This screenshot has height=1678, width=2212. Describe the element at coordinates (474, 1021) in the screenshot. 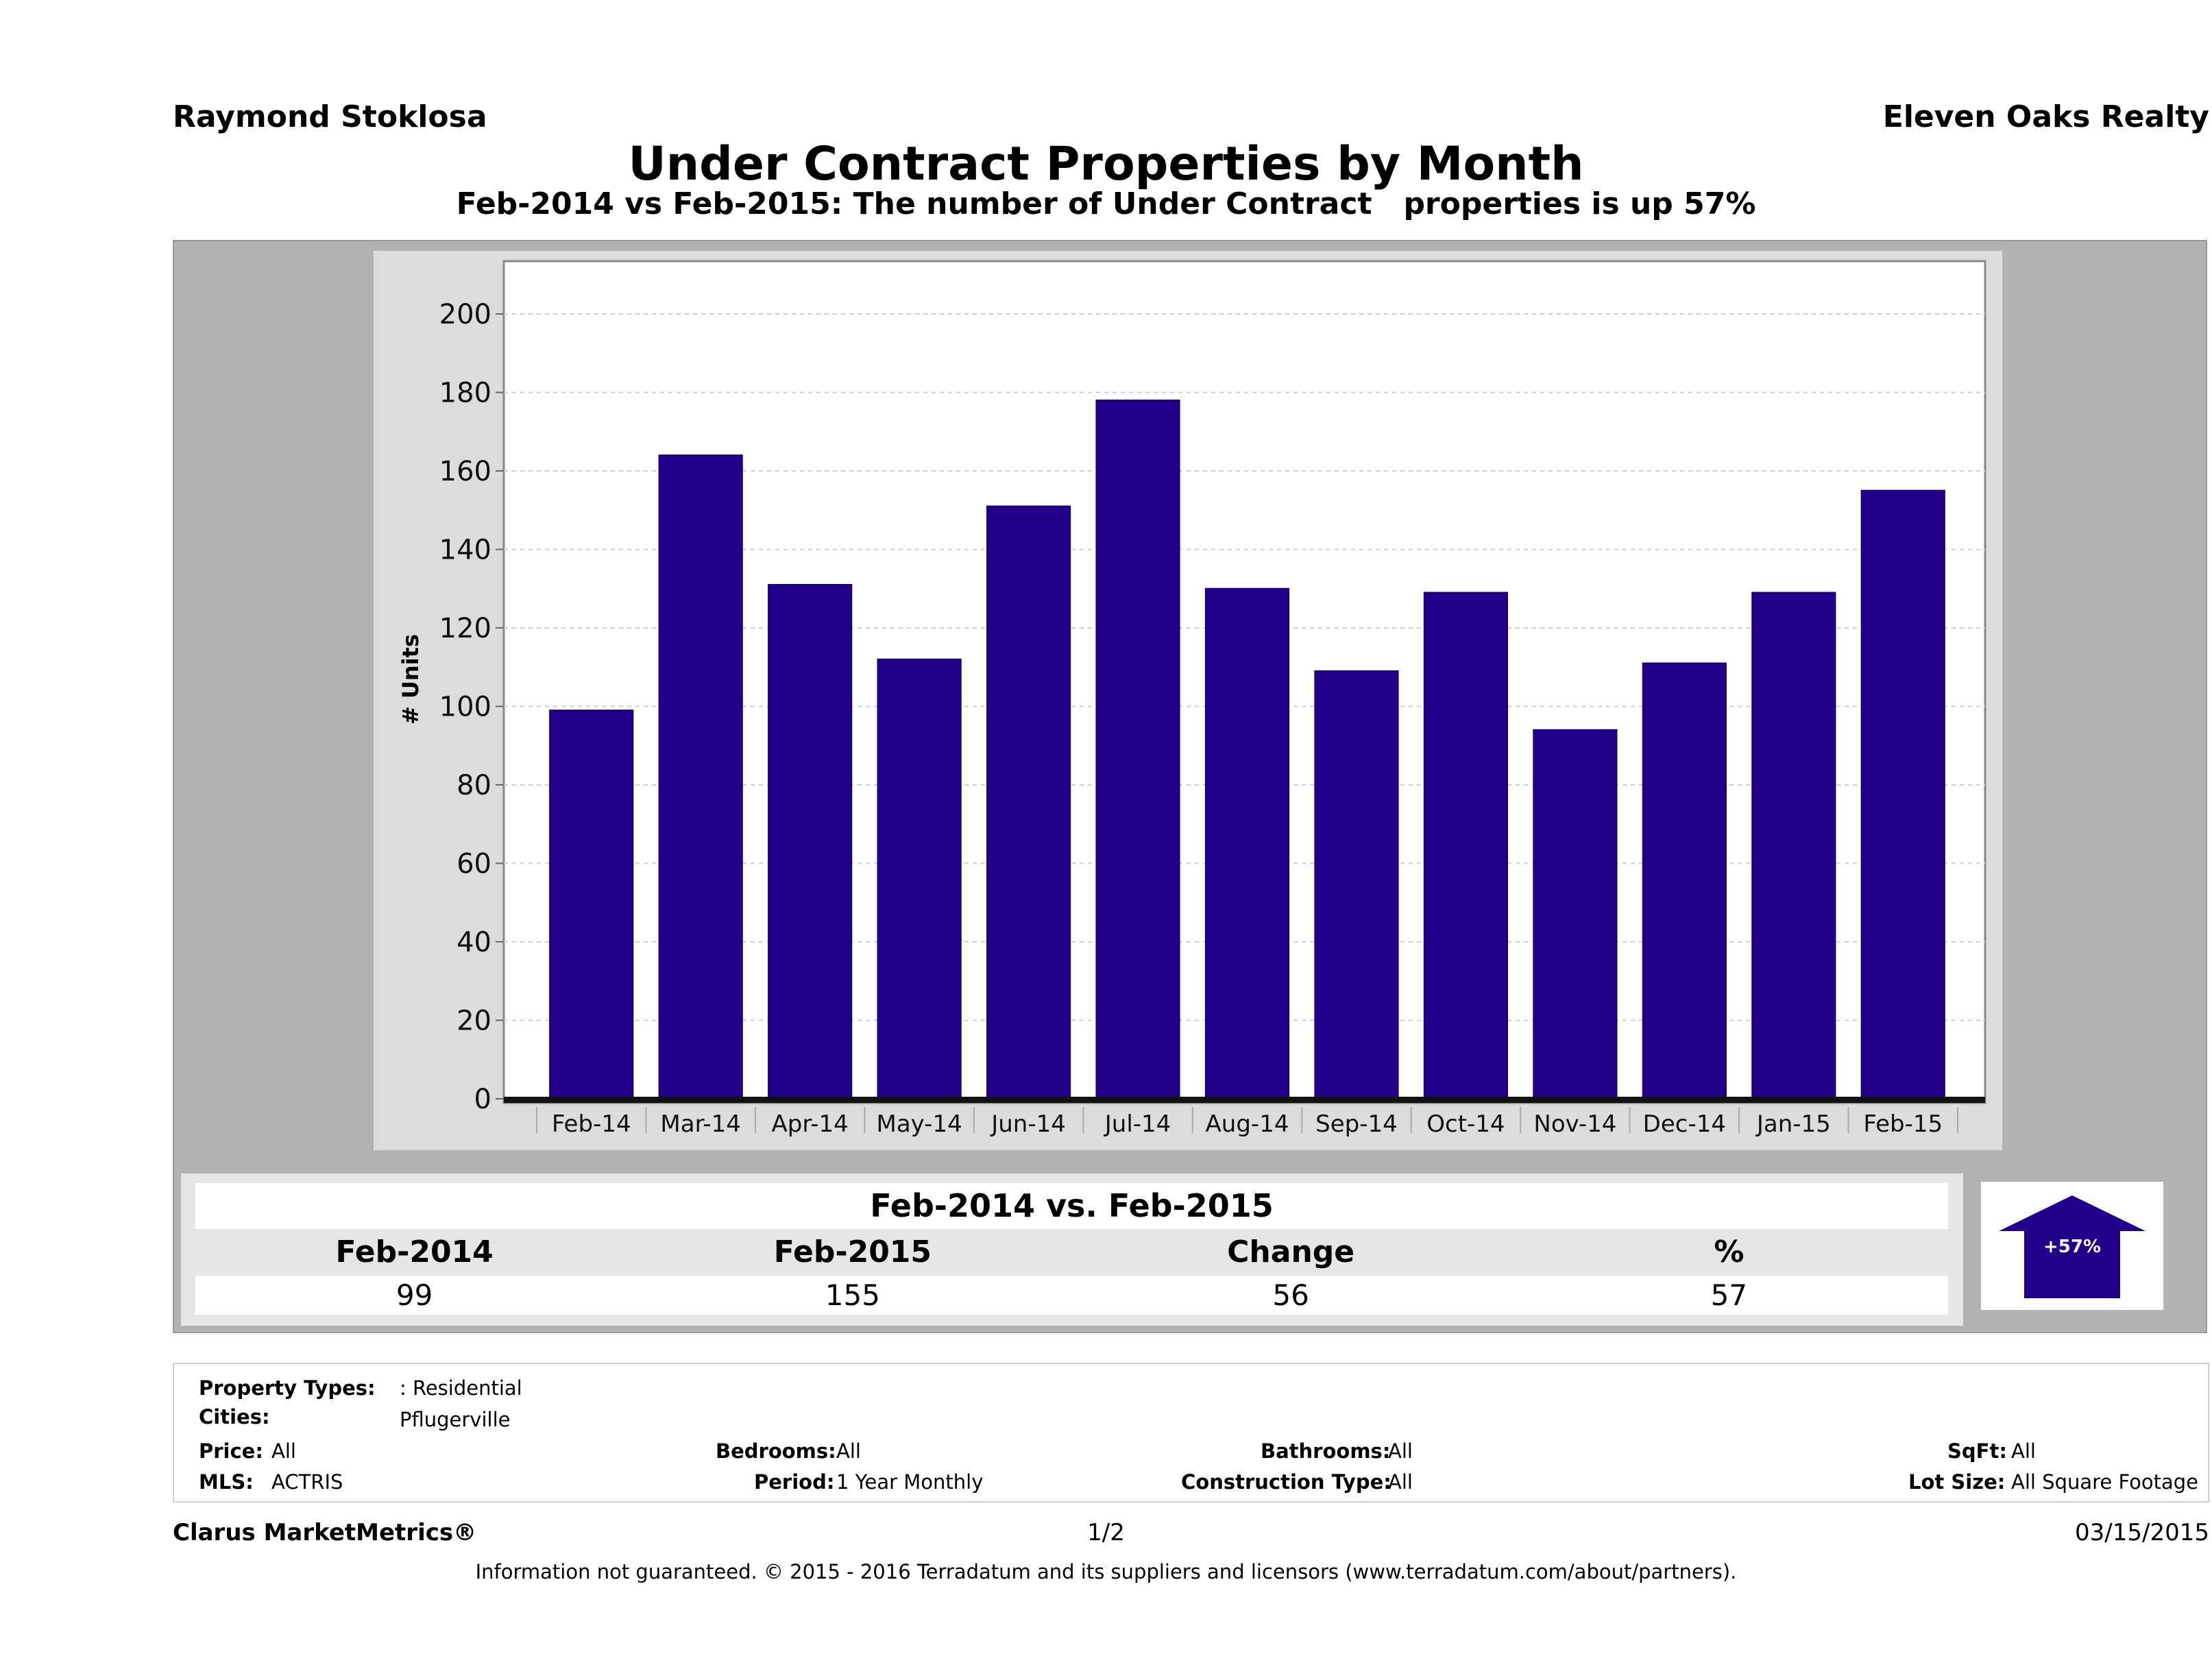

I see `y-tick-label: 20` at that location.